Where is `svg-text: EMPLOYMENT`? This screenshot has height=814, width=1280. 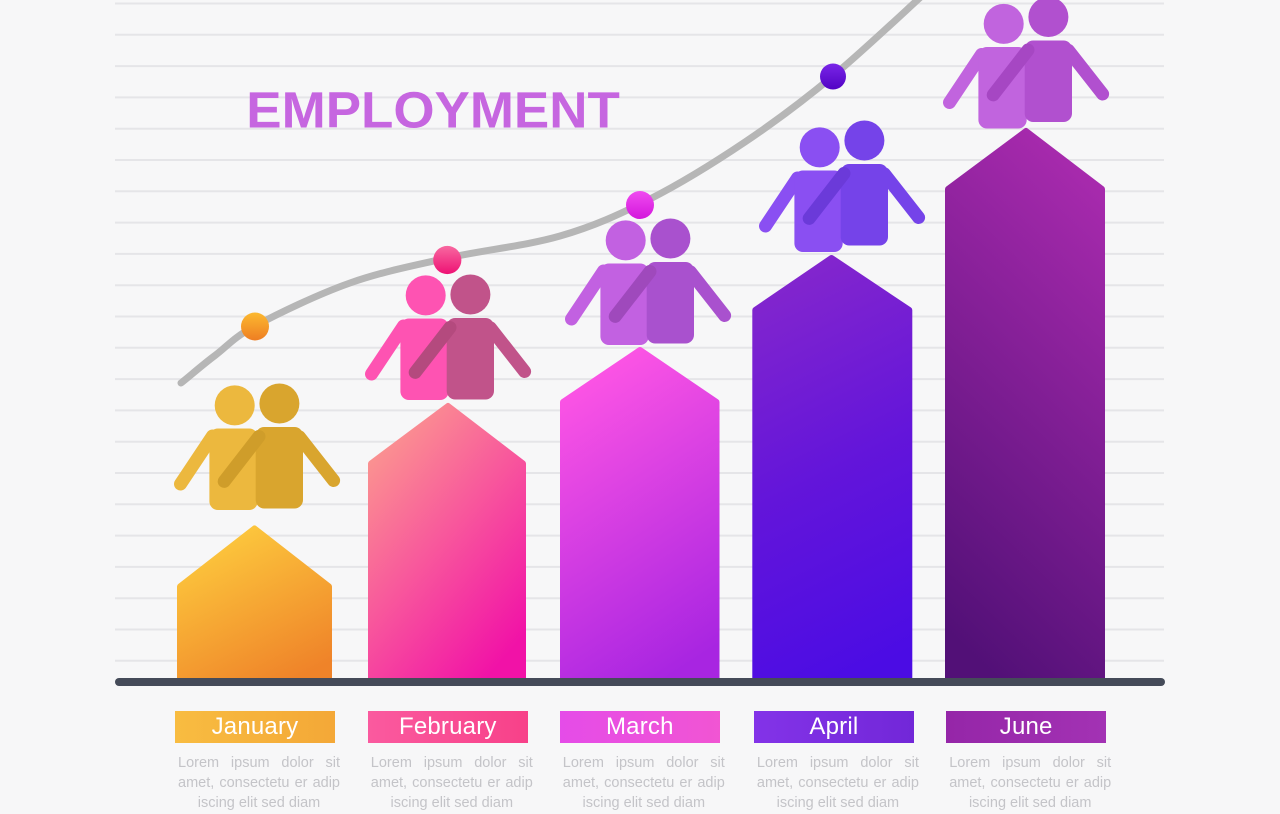
svg-text: EMPLOYMENT is located at coordinates (433, 110).